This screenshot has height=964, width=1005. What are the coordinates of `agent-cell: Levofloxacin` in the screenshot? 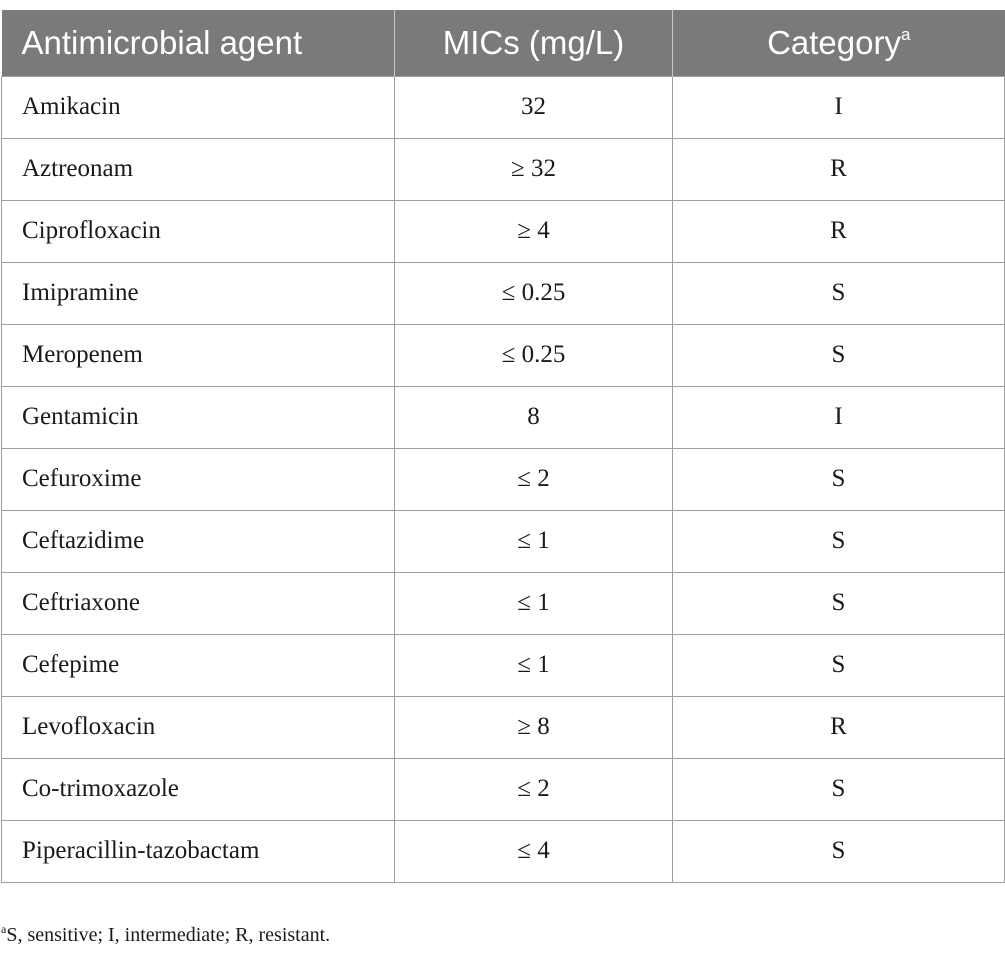 It's located at (198, 727).